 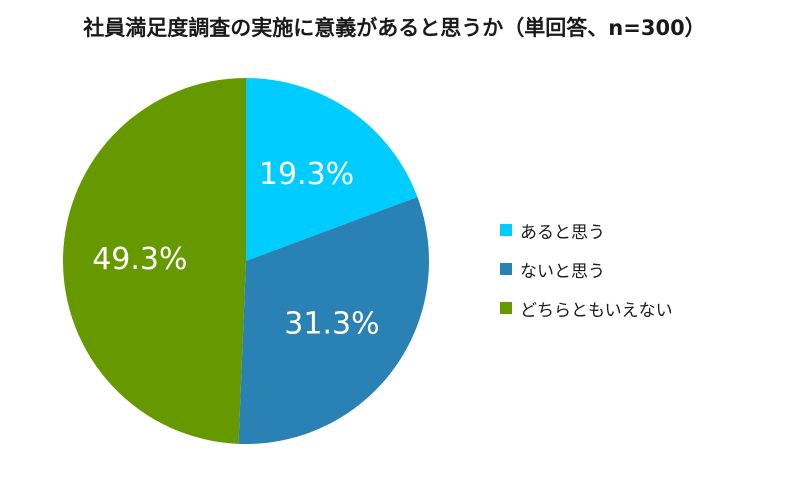 I want to click on legend-swatch-dochira, so click(x=506, y=308).